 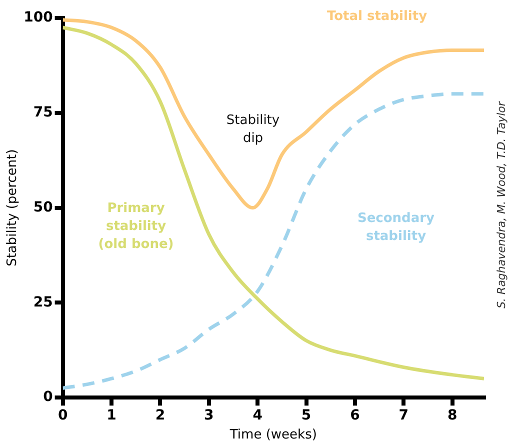 What do you see at coordinates (306, 416) in the screenshot?
I see `x-tick-label: 5` at bounding box center [306, 416].